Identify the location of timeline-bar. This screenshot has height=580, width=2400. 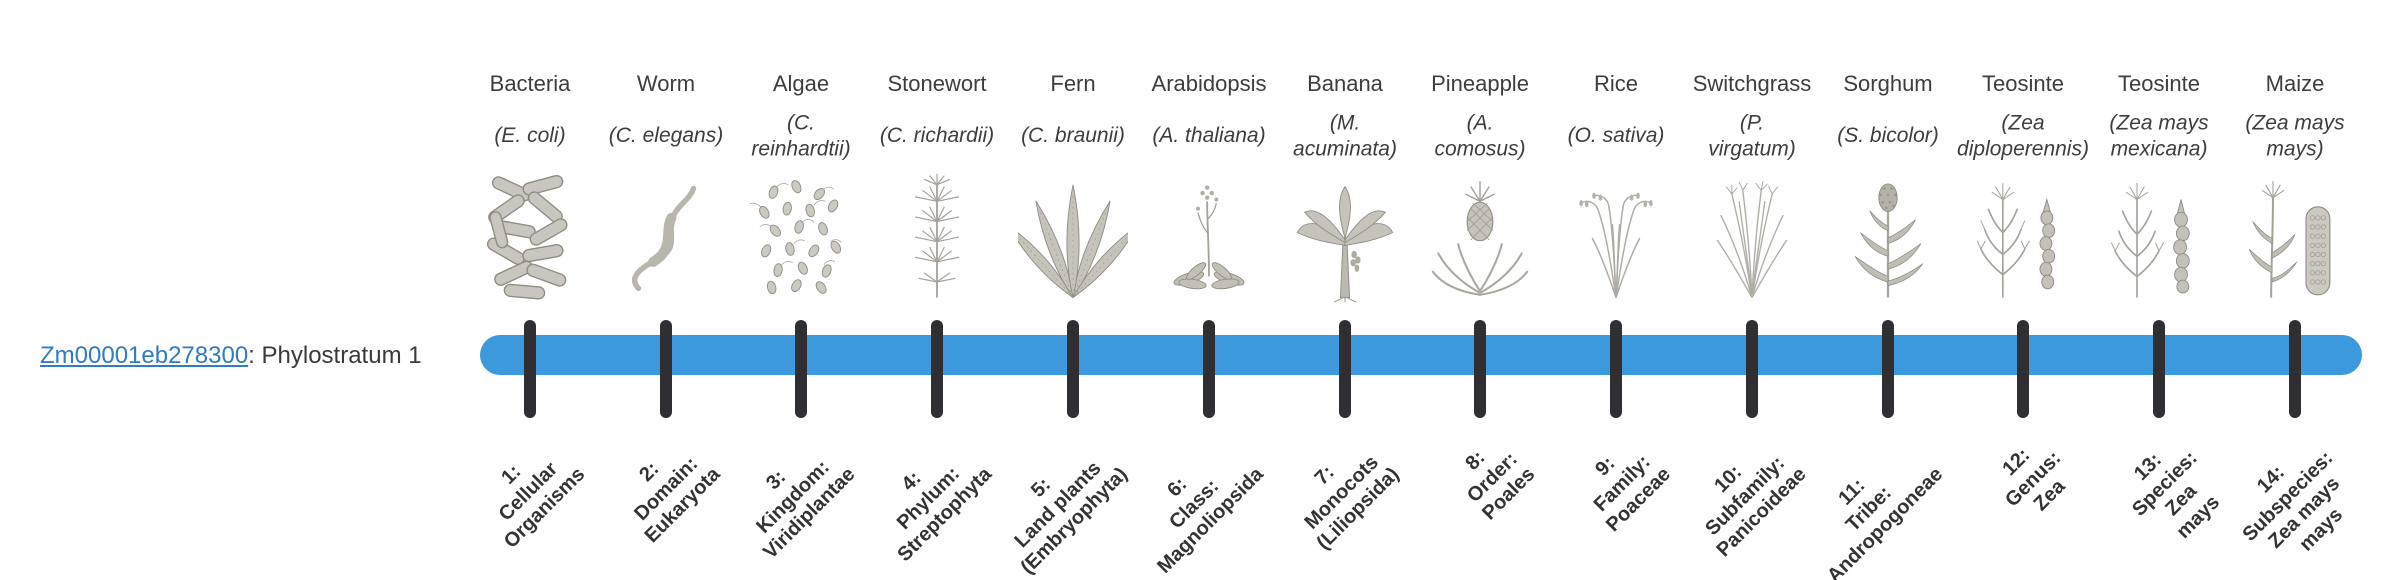
(1421, 355).